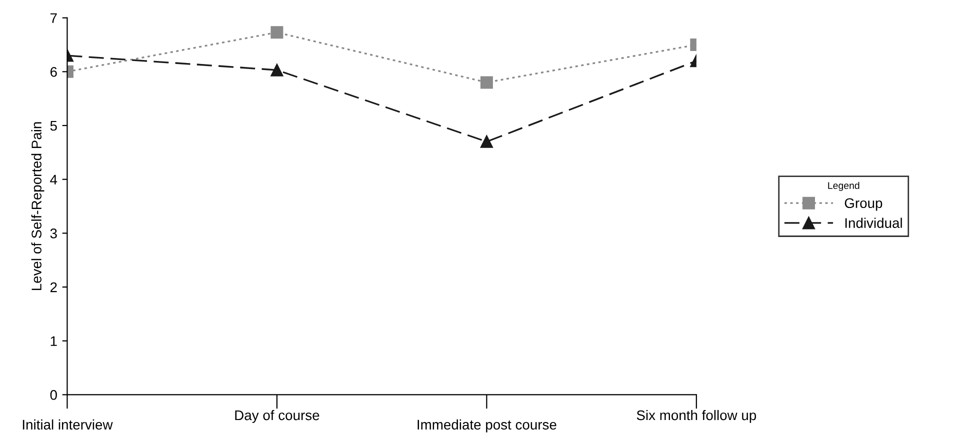 Image resolution: width=974 pixels, height=446 pixels. What do you see at coordinates (53, 395) in the screenshot?
I see `y-tick-label: 0` at bounding box center [53, 395].